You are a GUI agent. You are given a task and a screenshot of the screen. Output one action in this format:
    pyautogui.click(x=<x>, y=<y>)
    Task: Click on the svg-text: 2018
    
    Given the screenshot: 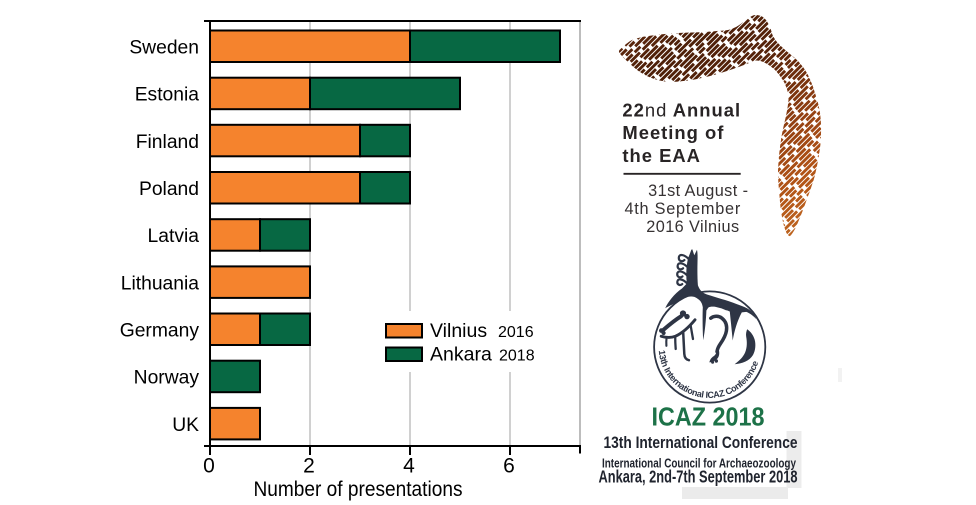 What is the action you would take?
    pyautogui.click(x=517, y=356)
    